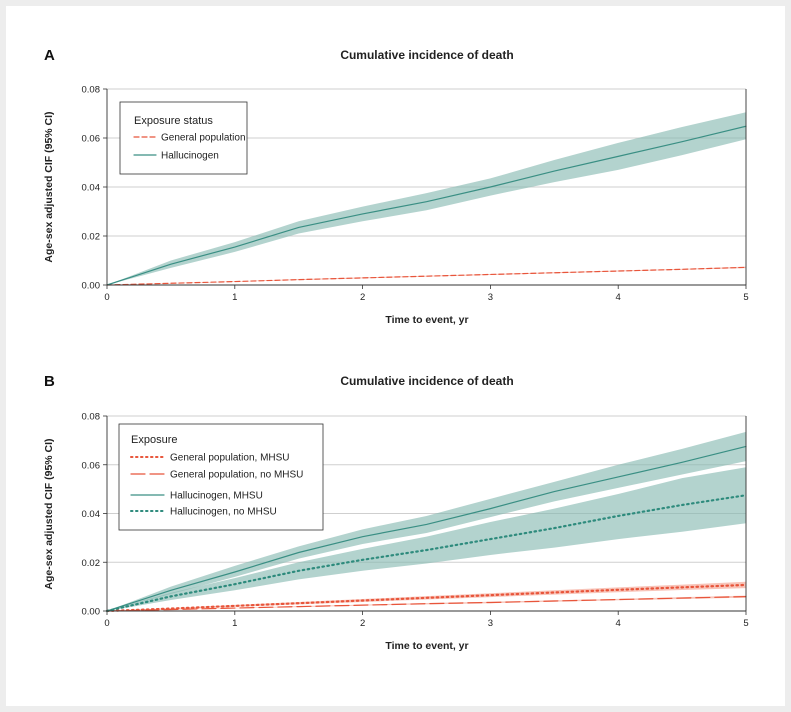  Describe the element at coordinates (49, 513) in the screenshot. I see `y-axis-label-b: Age-sex adjusted CIF (95% CI)` at that location.